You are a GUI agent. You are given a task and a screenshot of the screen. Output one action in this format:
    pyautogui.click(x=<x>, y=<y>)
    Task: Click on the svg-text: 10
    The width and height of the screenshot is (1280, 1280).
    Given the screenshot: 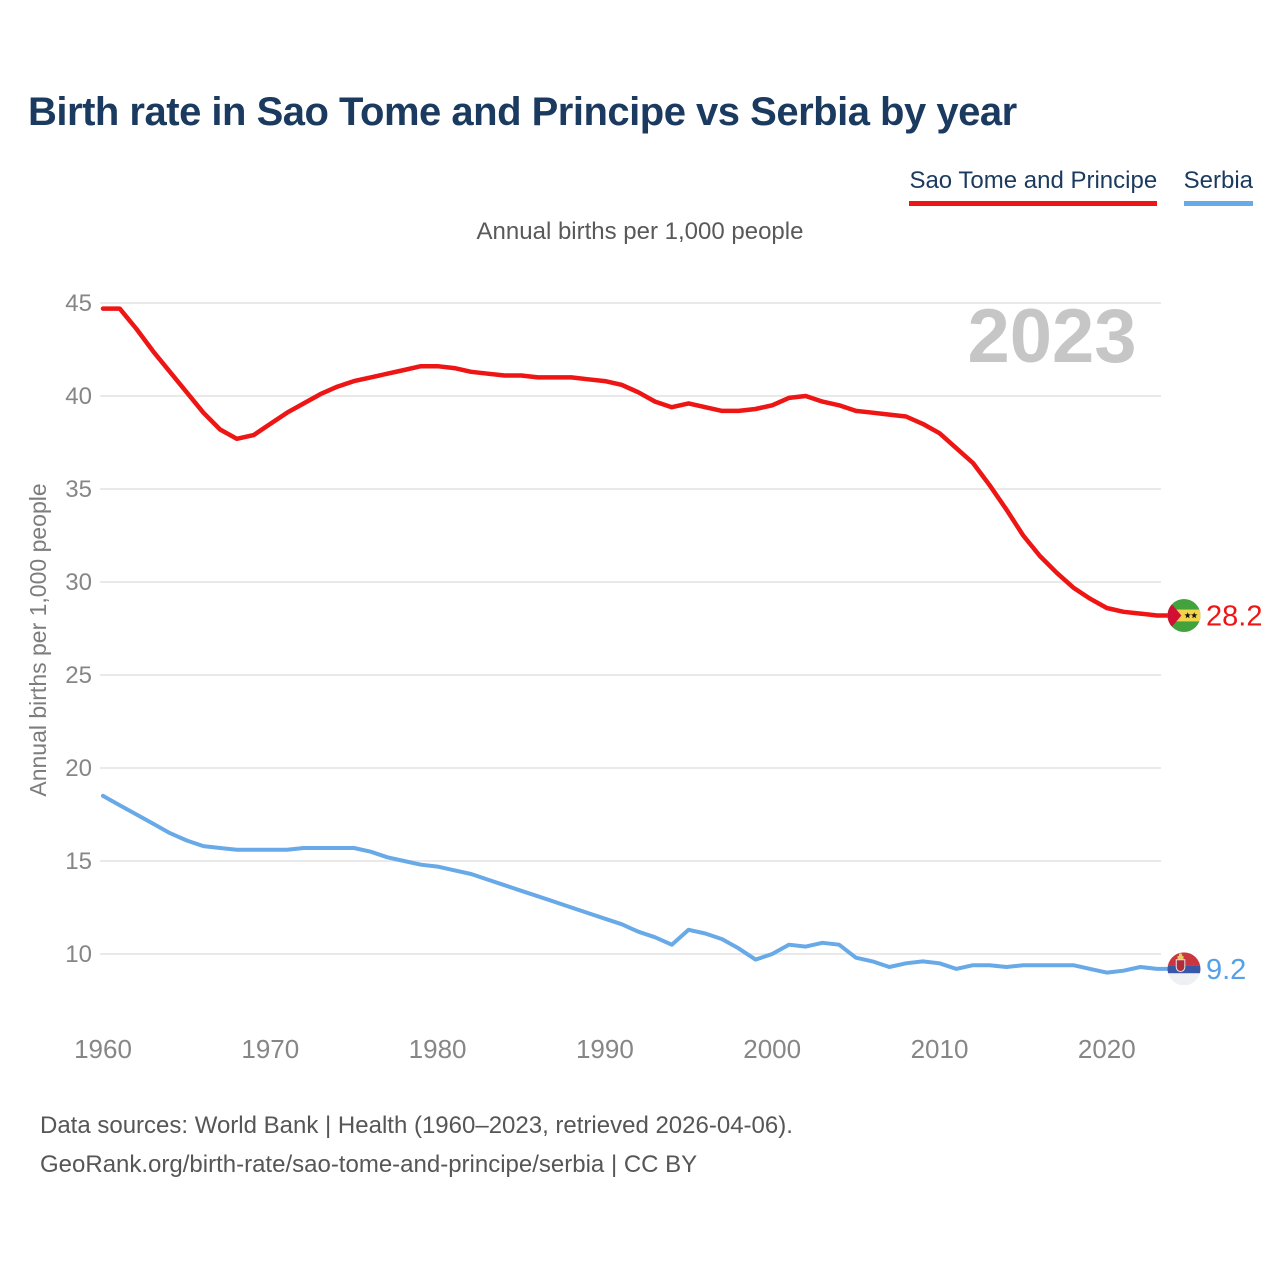 What is the action you would take?
    pyautogui.click(x=78, y=954)
    